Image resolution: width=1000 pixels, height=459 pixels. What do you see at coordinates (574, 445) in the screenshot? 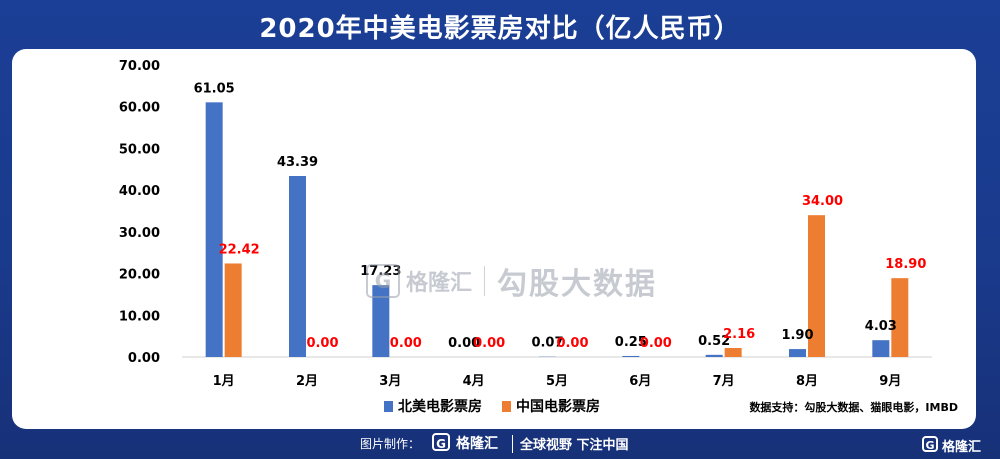
I see `footer-slogan: 全球视野 下注中国` at bounding box center [574, 445].